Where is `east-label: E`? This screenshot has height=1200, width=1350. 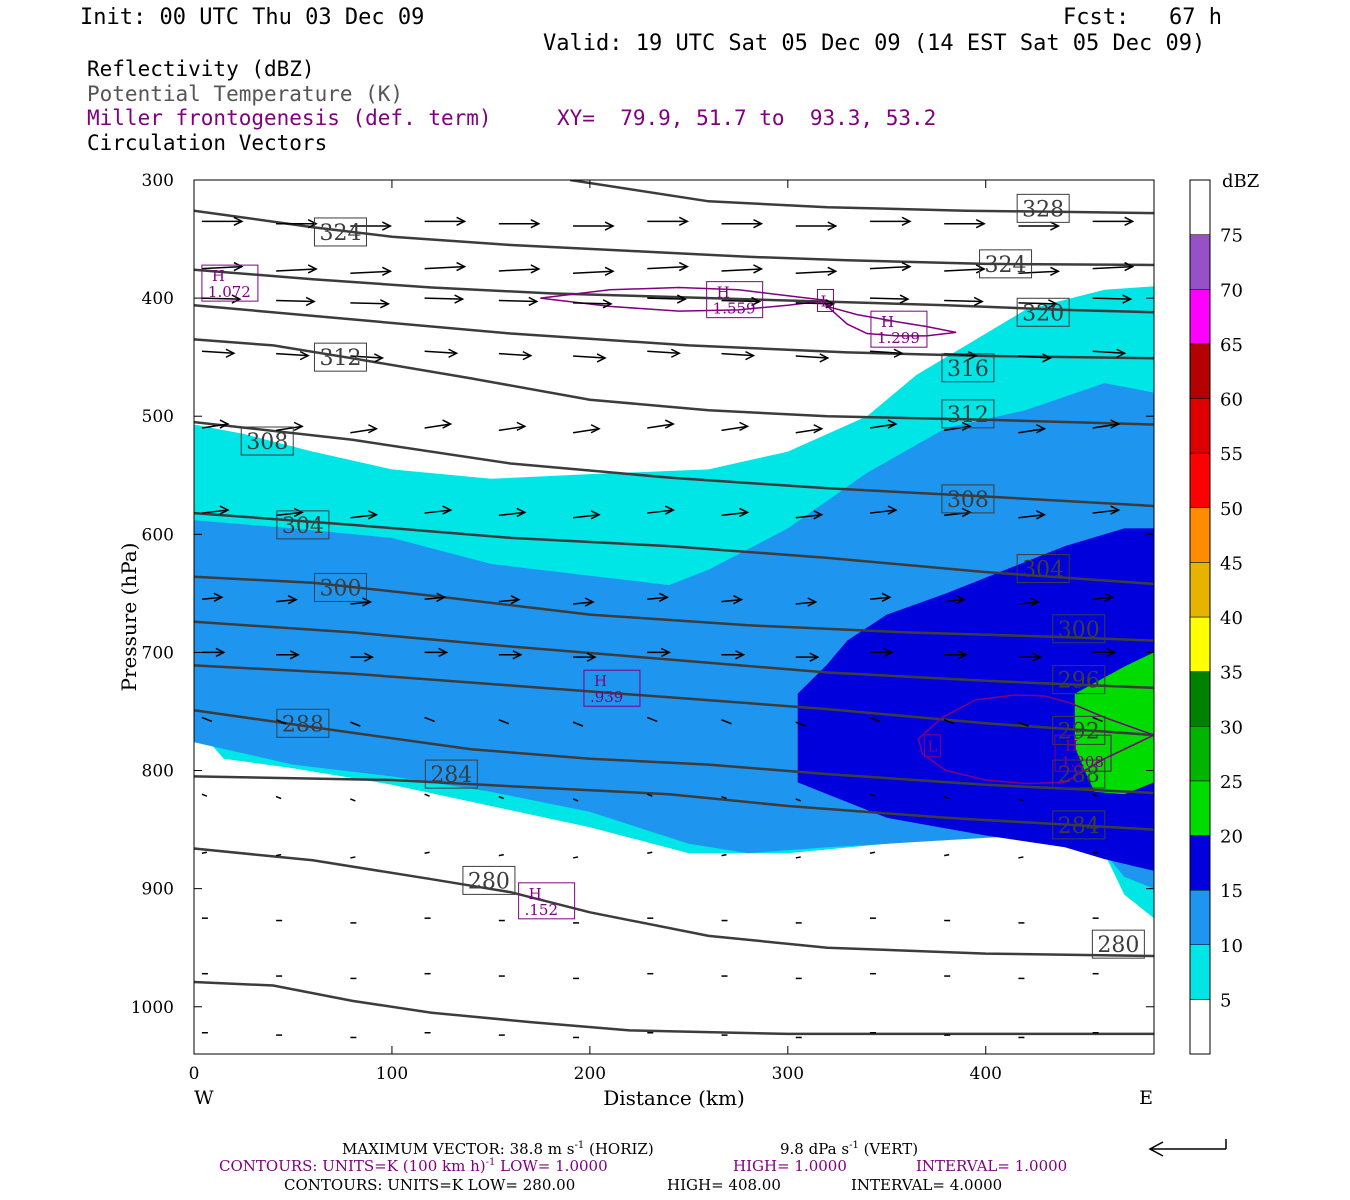
east-label: E is located at coordinates (1146, 1098).